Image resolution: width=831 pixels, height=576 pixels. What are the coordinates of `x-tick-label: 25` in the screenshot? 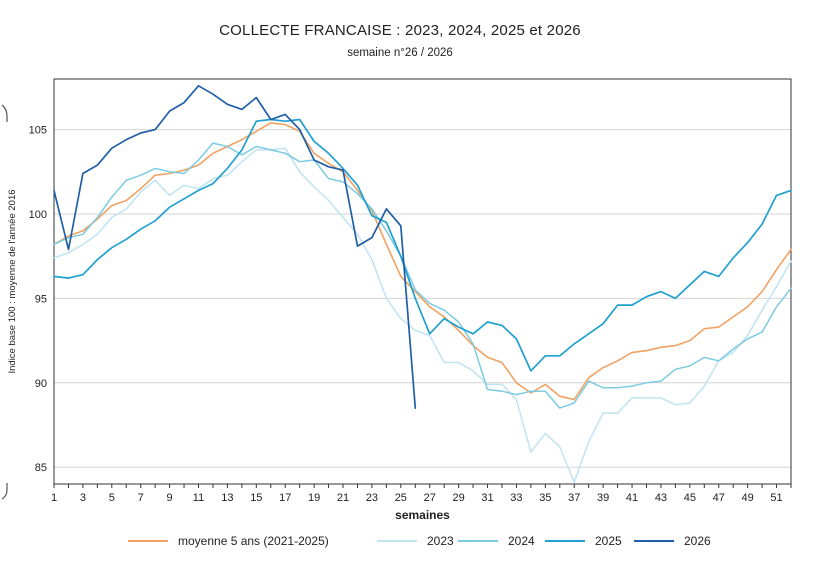 It's located at (401, 498).